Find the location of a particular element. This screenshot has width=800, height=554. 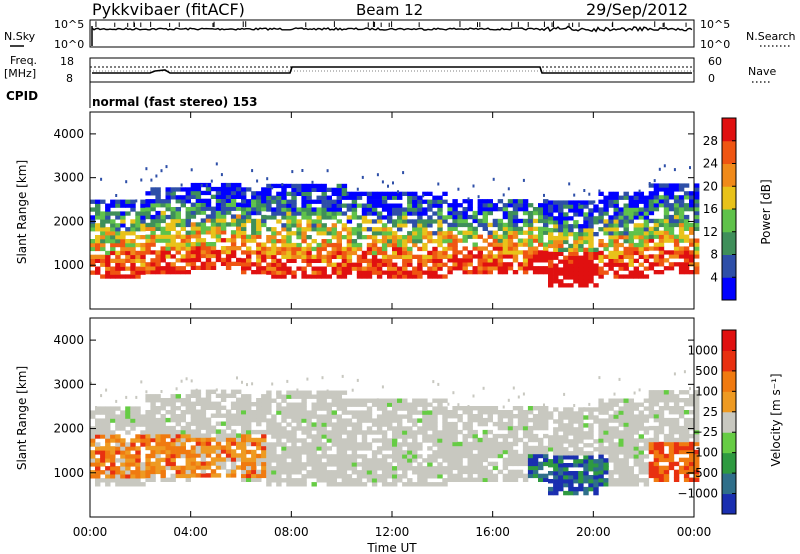

nsearch-tick-low: 10^0 is located at coordinates (715, 44).